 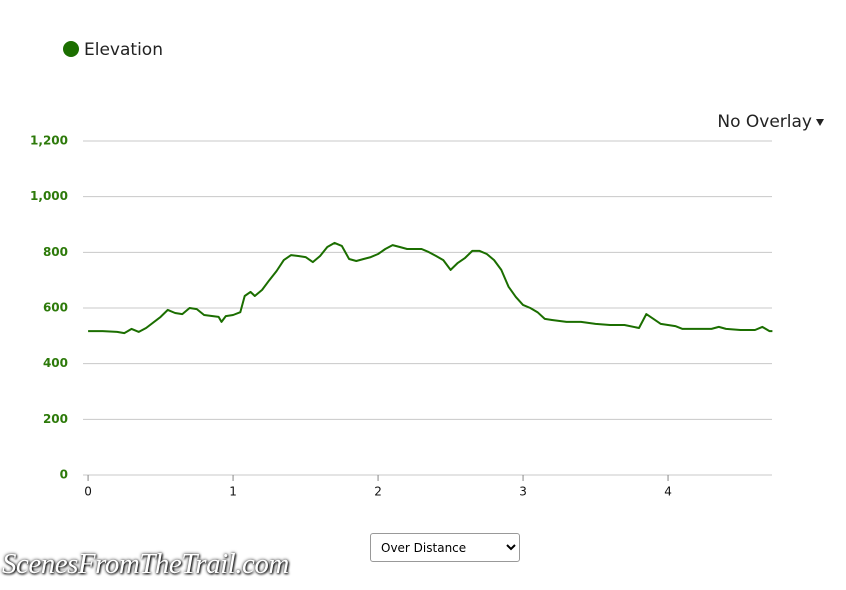 What do you see at coordinates (764, 122) in the screenshot?
I see `overlay-toggle: No Overlay` at bounding box center [764, 122].